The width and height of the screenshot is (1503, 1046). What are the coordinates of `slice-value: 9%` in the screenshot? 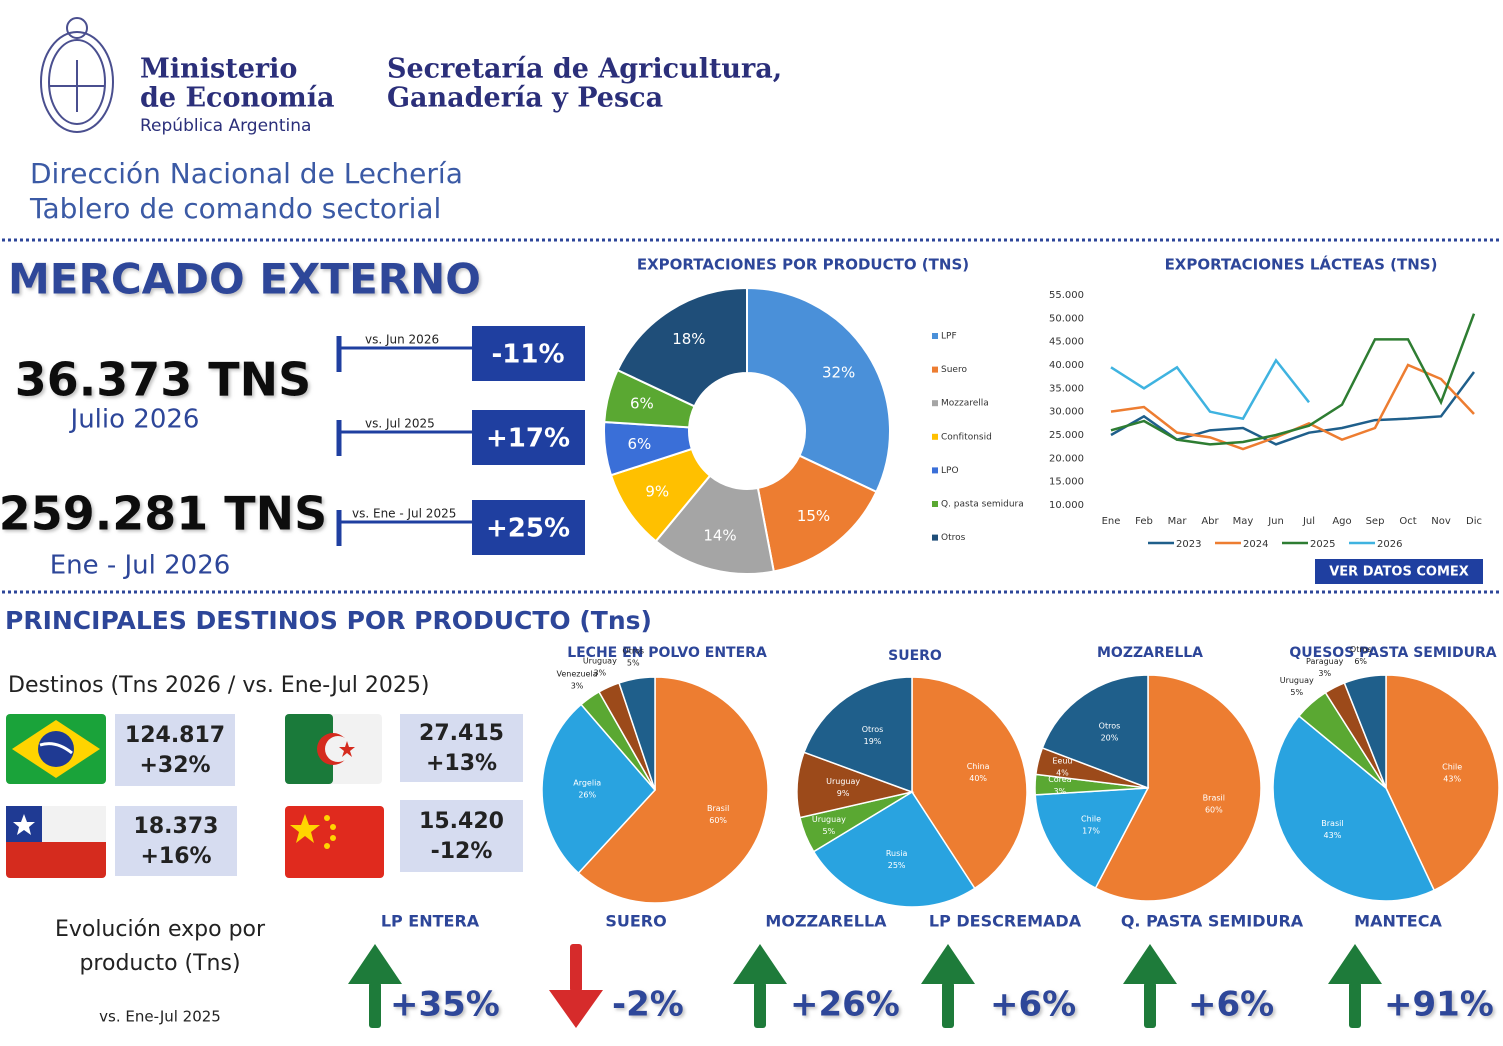 It's located at (843, 793).